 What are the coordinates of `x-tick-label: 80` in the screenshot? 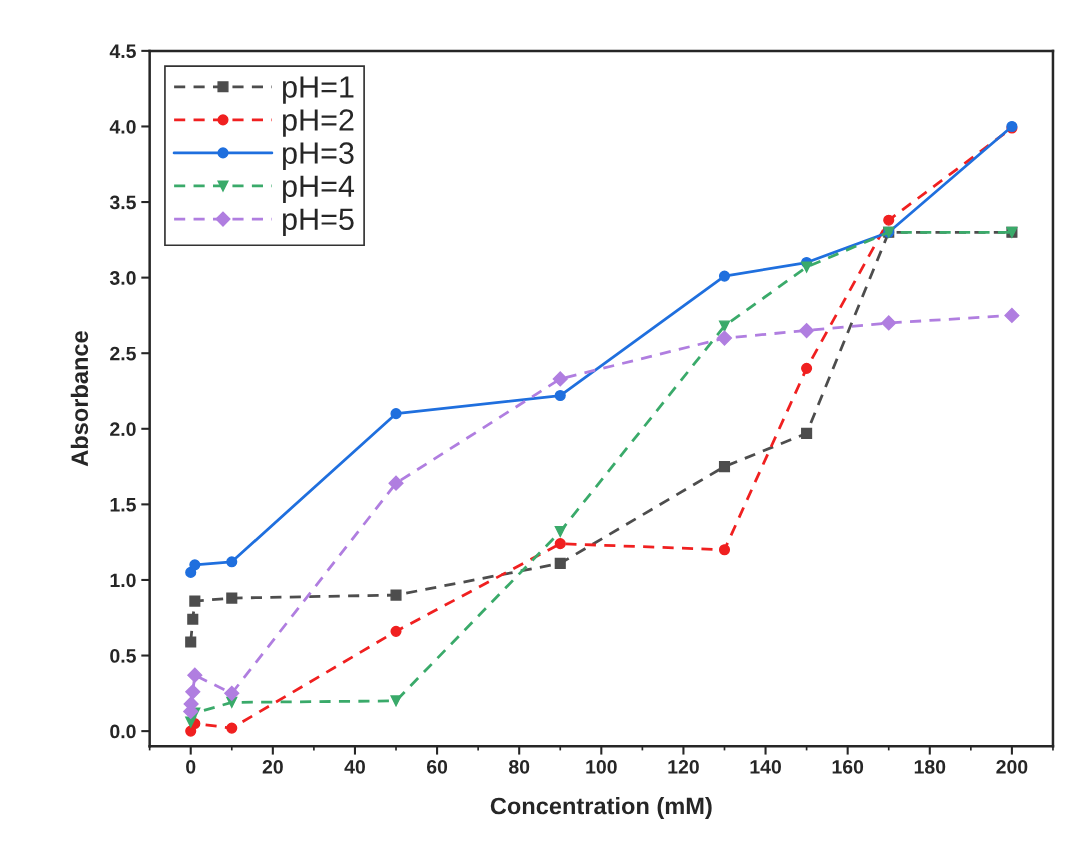 It's located at (519, 766).